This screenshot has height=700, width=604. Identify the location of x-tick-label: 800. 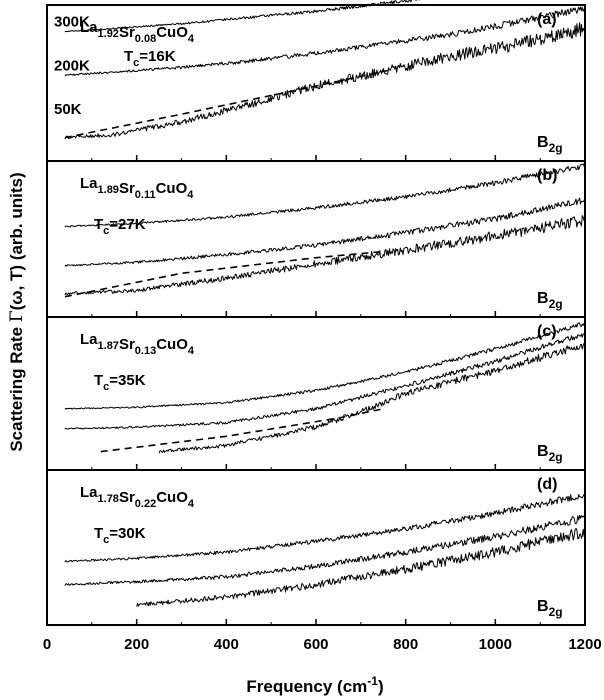
(405, 644).